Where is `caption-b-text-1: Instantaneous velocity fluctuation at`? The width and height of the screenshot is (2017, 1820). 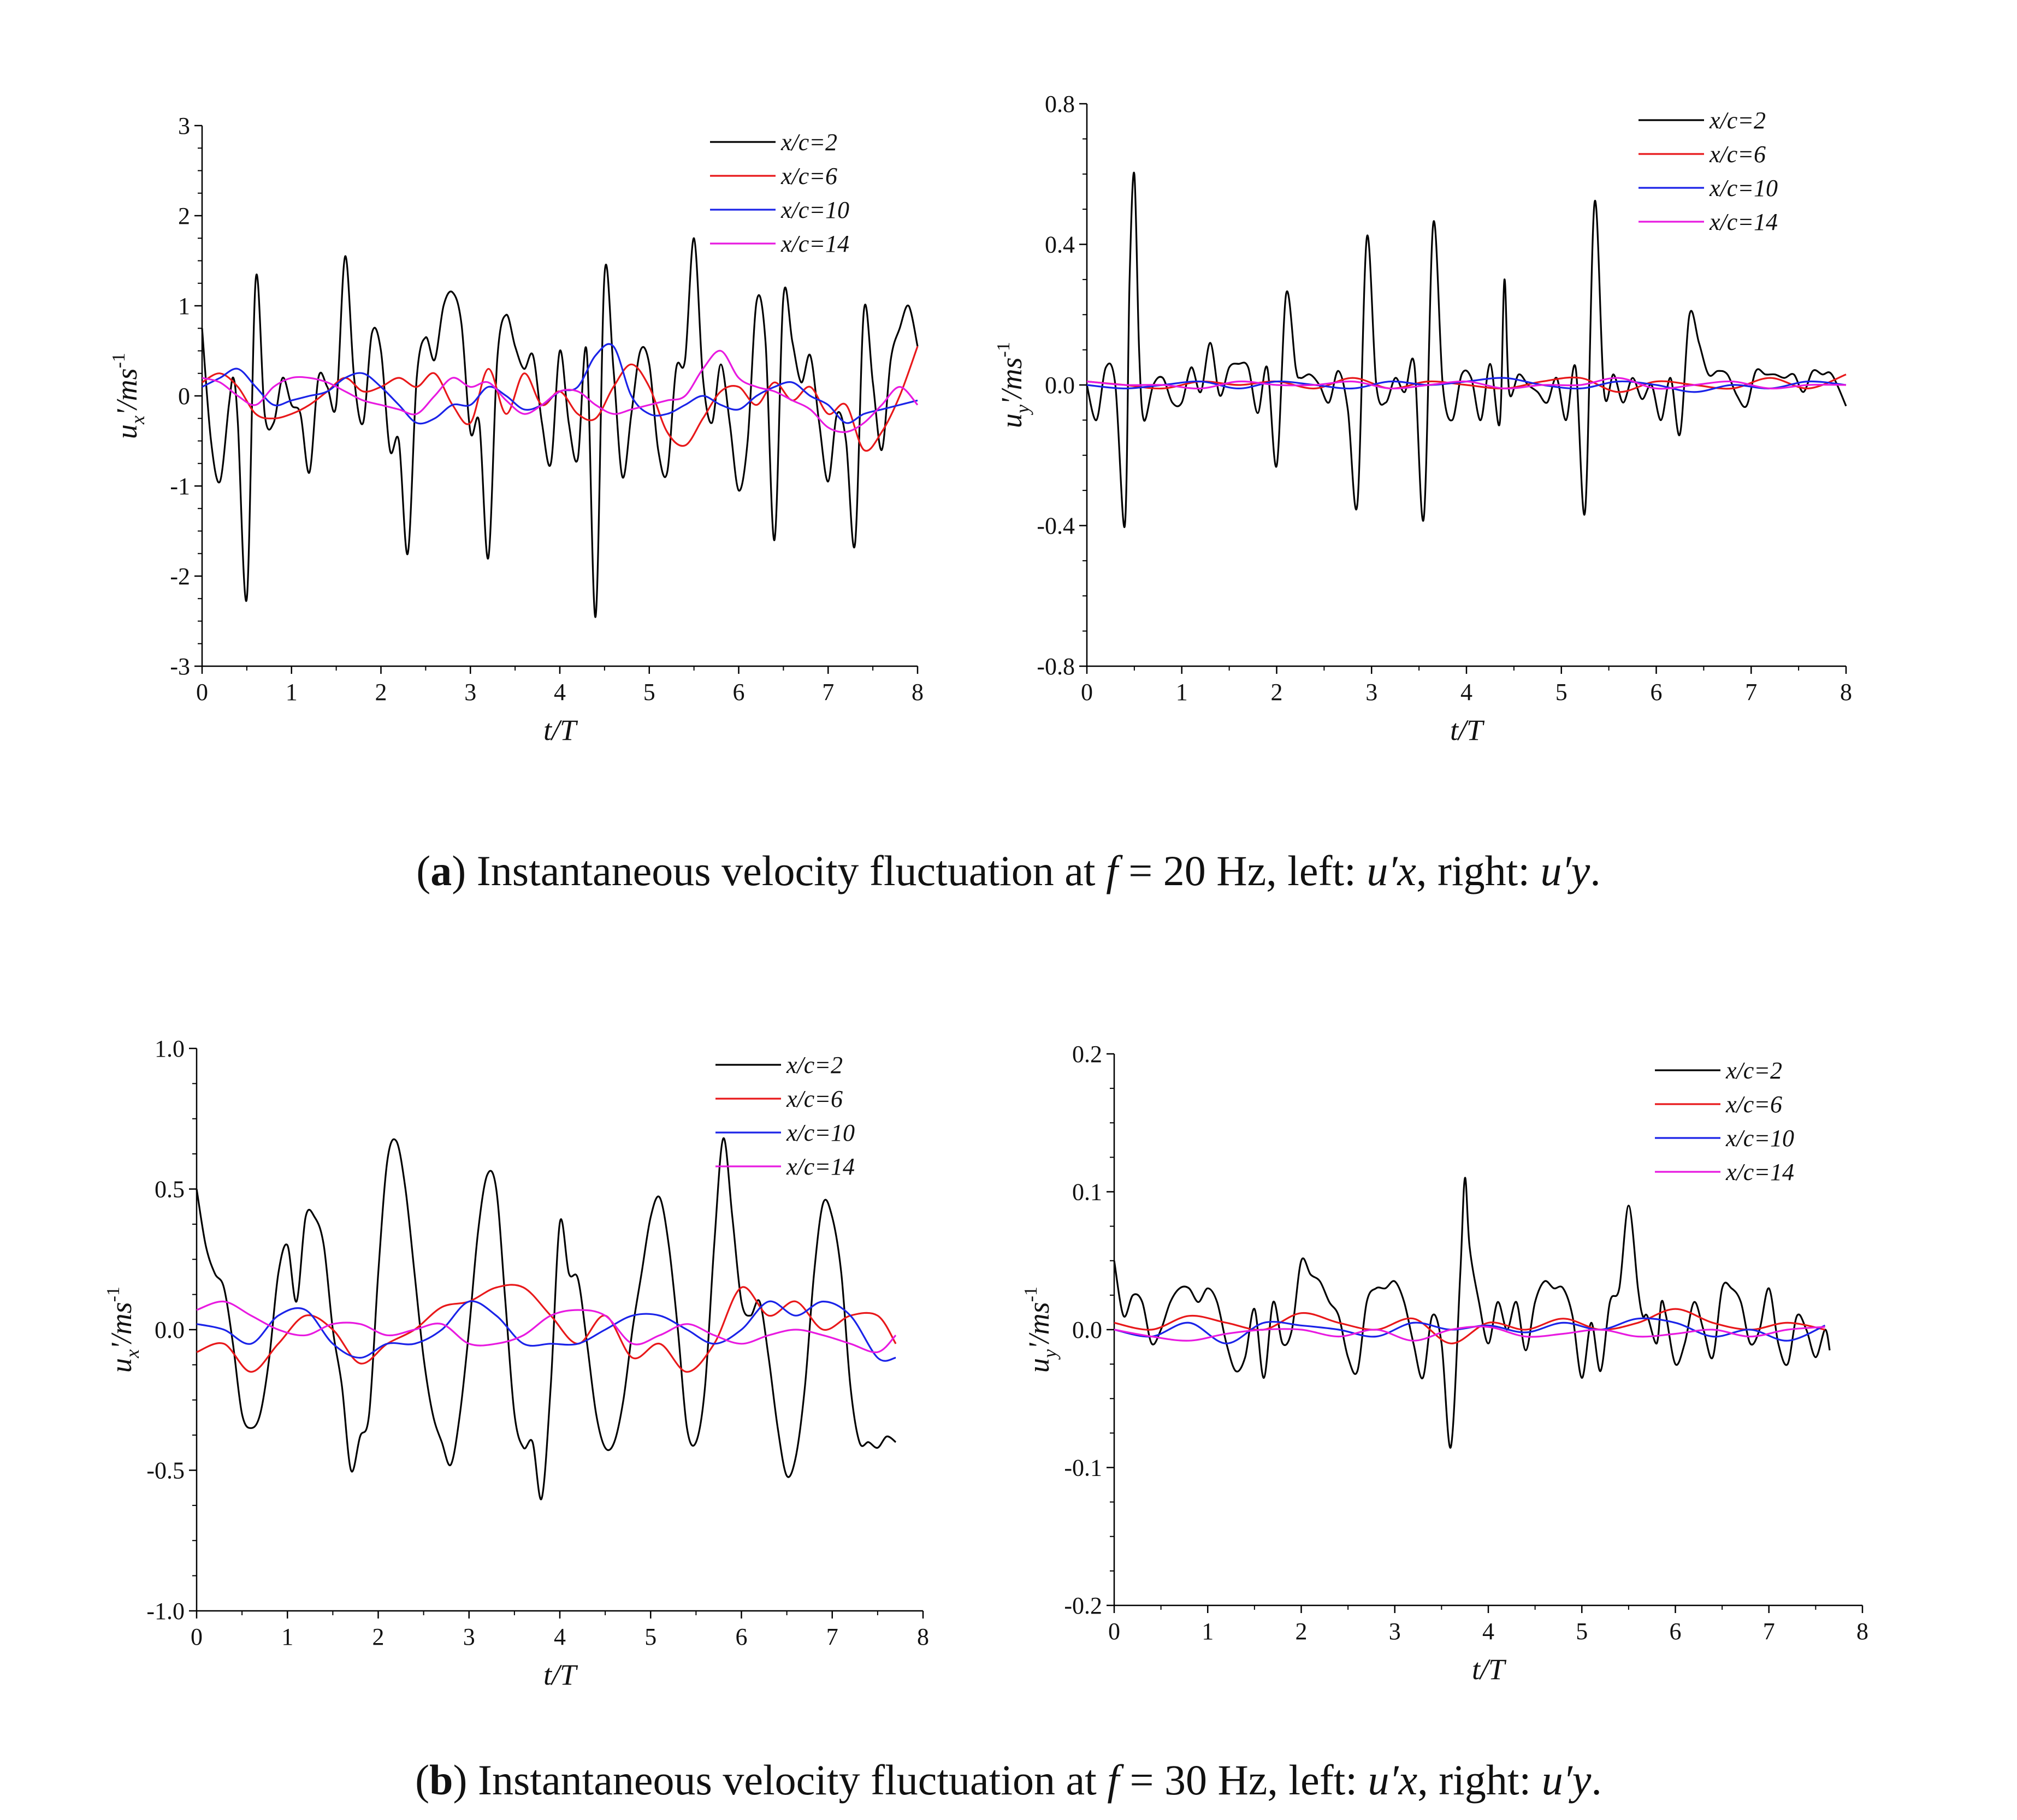
caption-b-text-1: Instantaneous velocity fluctuation at is located at coordinates (793, 1780).